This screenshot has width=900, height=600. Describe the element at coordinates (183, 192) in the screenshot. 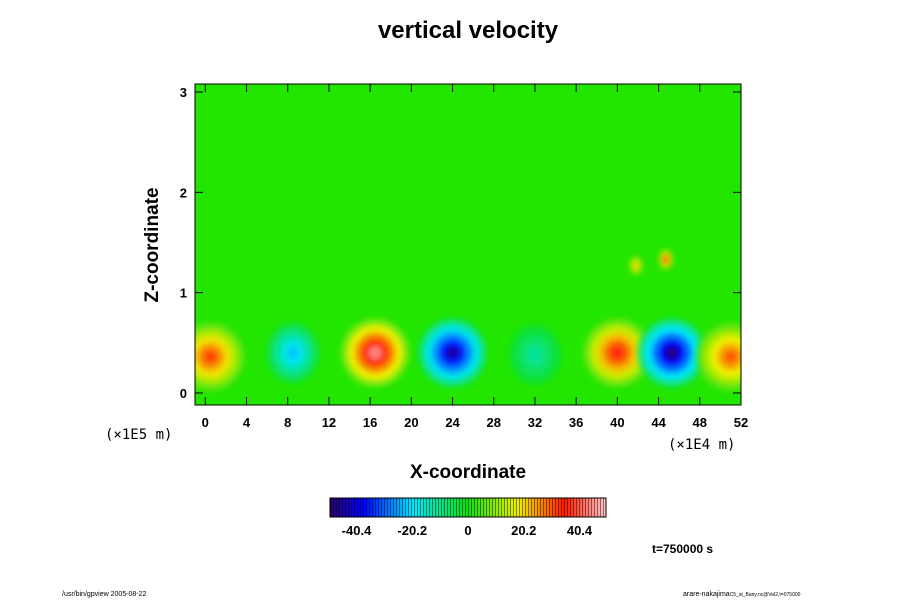

I see `y-tick-label-2: 2` at that location.